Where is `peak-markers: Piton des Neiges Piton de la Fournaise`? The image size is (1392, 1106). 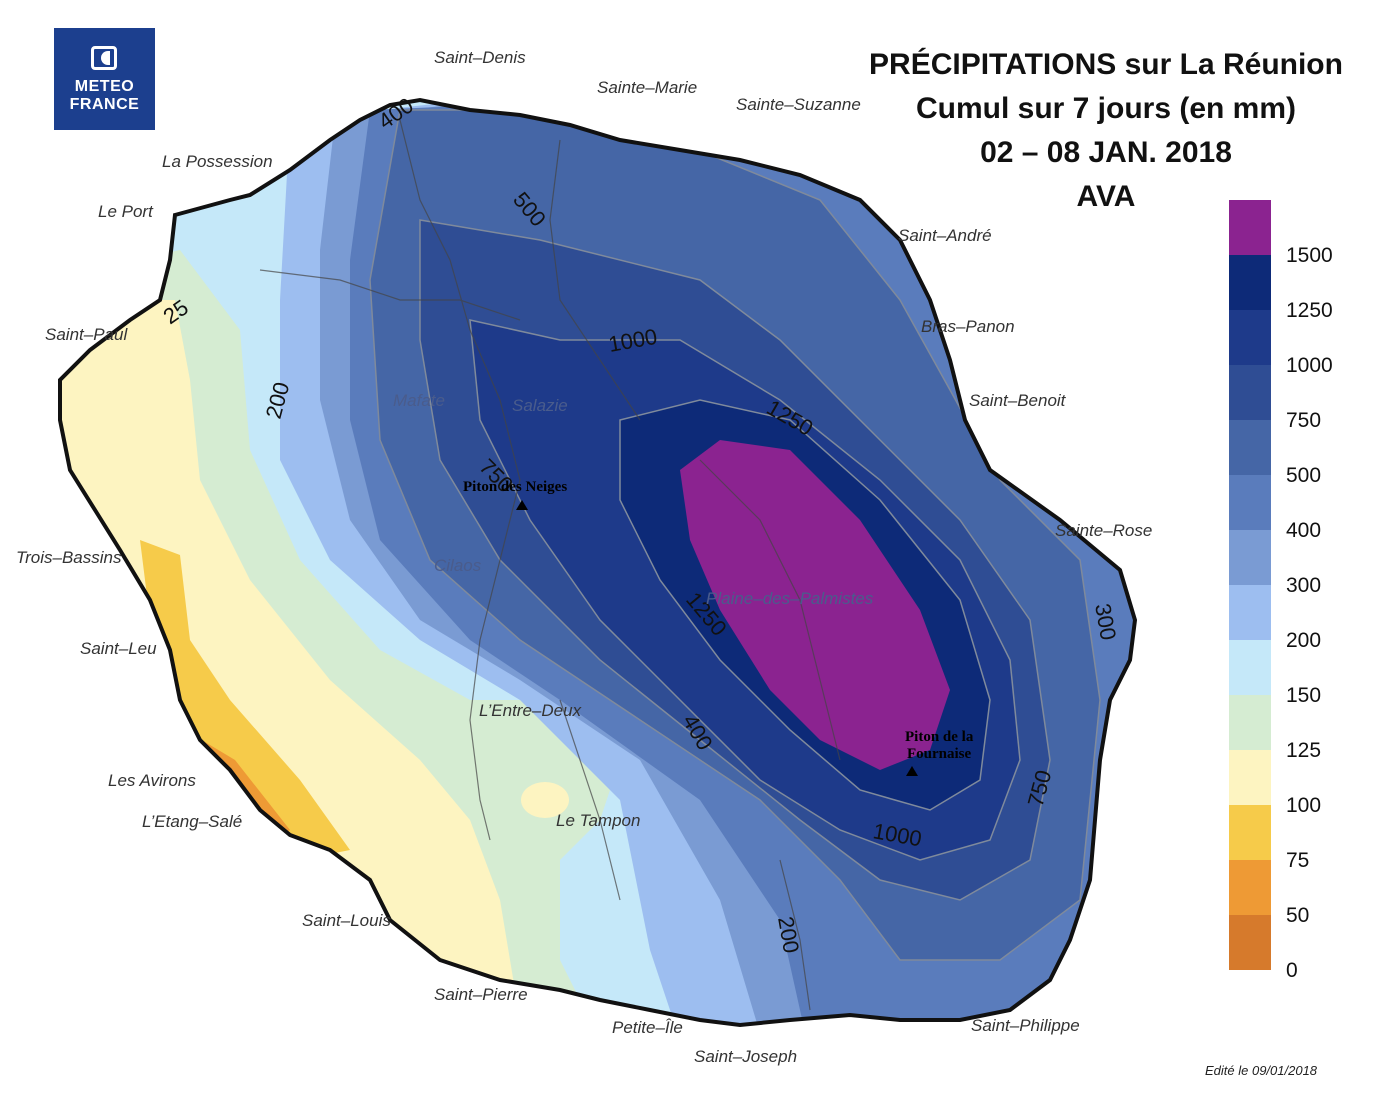 peak-markers: Piton des Neiges Piton de la Fournaise is located at coordinates (718, 627).